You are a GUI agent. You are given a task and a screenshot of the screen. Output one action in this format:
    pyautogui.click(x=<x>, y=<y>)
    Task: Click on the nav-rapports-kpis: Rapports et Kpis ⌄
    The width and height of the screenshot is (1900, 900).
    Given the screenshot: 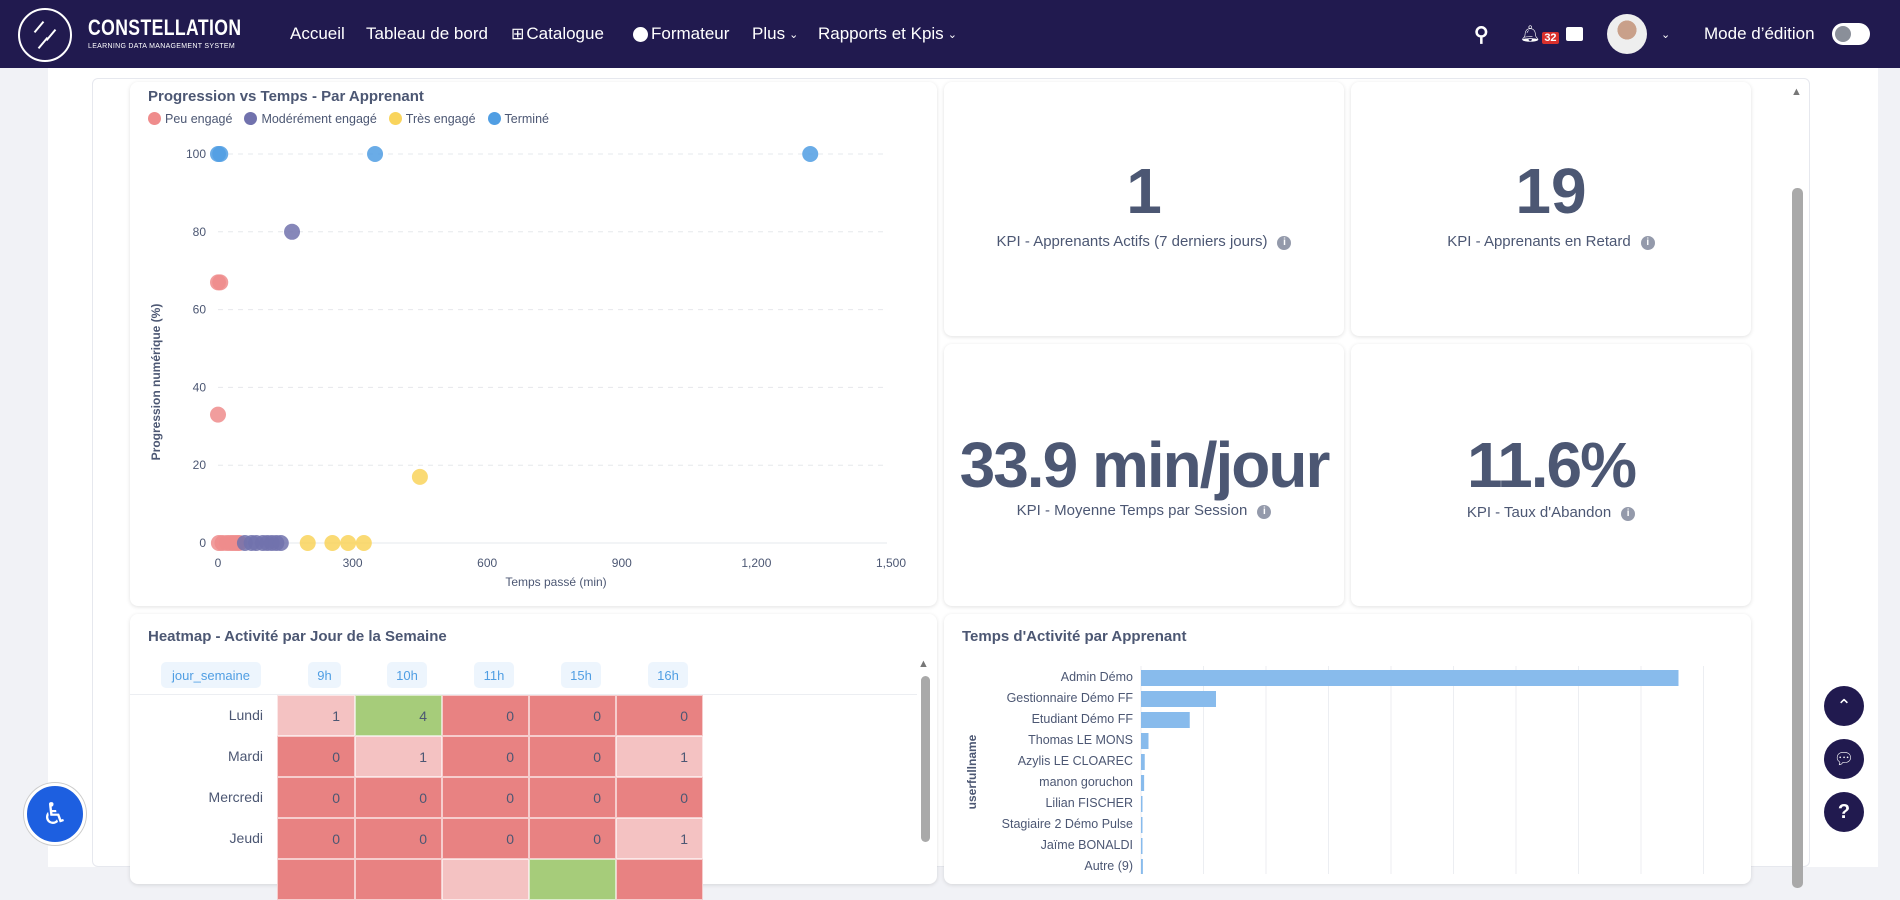 What is the action you would take?
    pyautogui.click(x=887, y=34)
    